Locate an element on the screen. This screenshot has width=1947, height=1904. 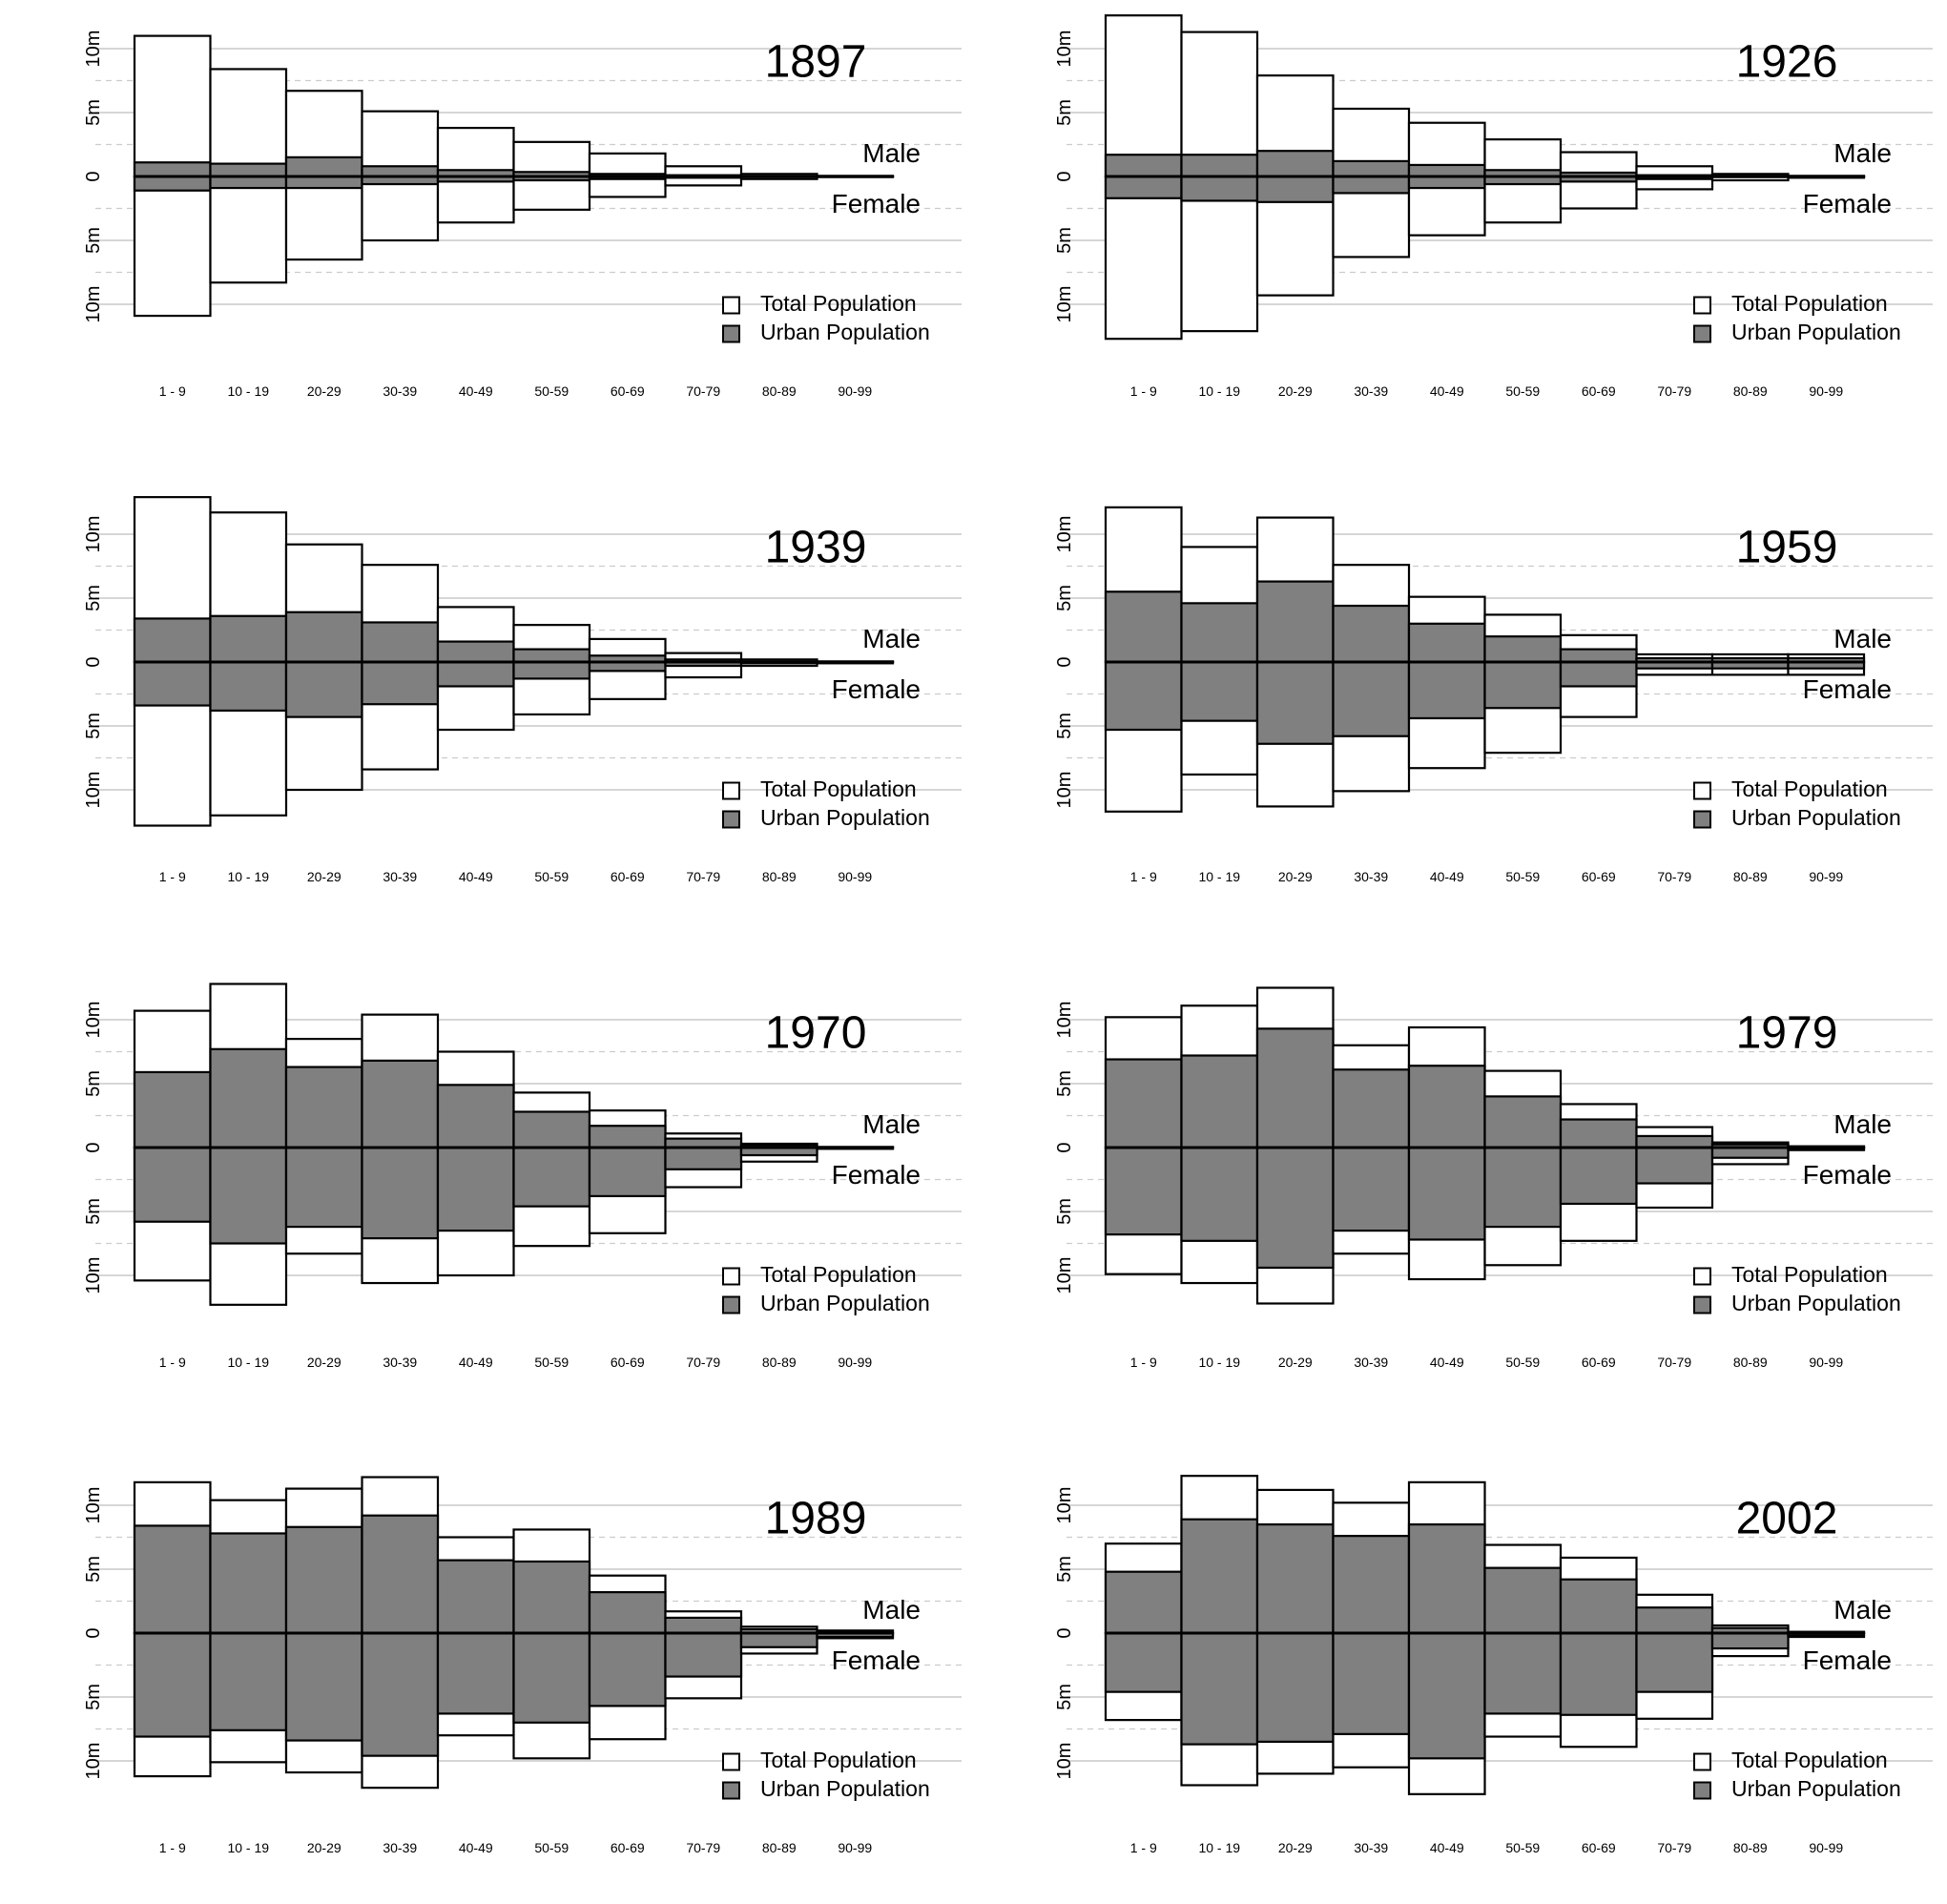
chart-title: 1939 is located at coordinates (816, 548).